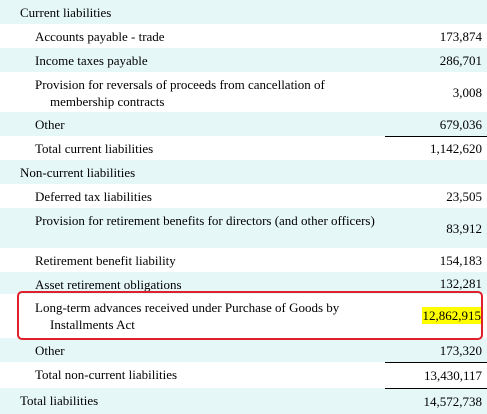 The height and width of the screenshot is (414, 487). Describe the element at coordinates (460, 350) in the screenshot. I see `row-value: 173,320` at that location.